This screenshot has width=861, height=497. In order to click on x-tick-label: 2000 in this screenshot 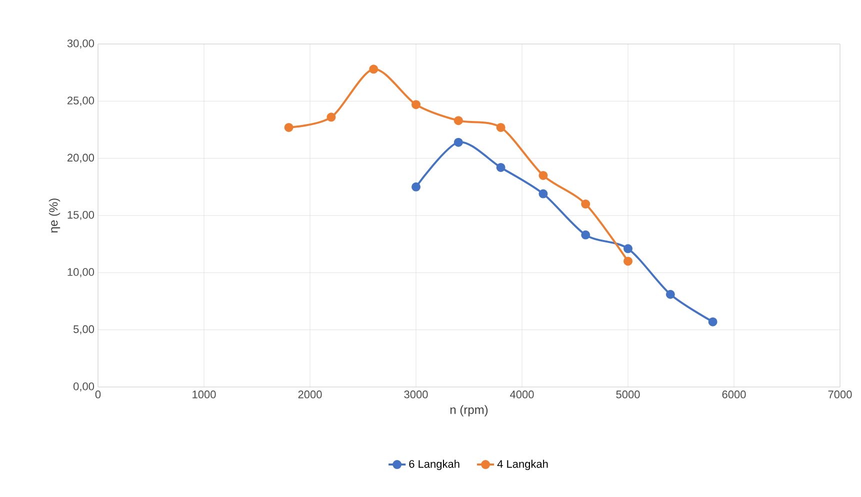, I will do `click(310, 394)`.